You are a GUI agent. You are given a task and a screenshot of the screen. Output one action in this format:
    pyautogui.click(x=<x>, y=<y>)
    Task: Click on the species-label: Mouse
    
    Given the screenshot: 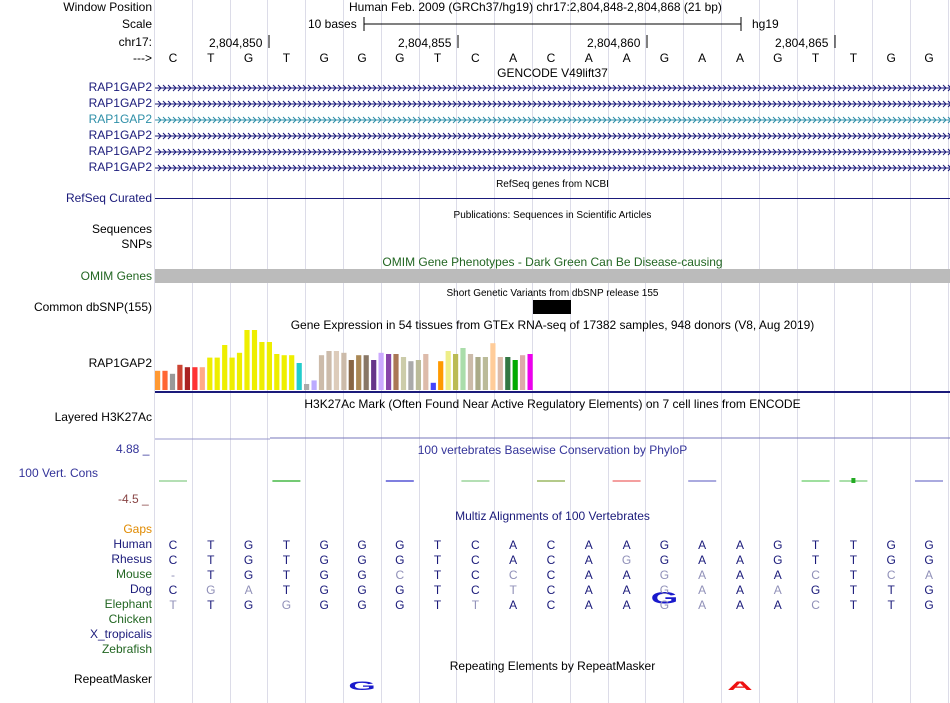 What is the action you would take?
    pyautogui.click(x=133, y=574)
    